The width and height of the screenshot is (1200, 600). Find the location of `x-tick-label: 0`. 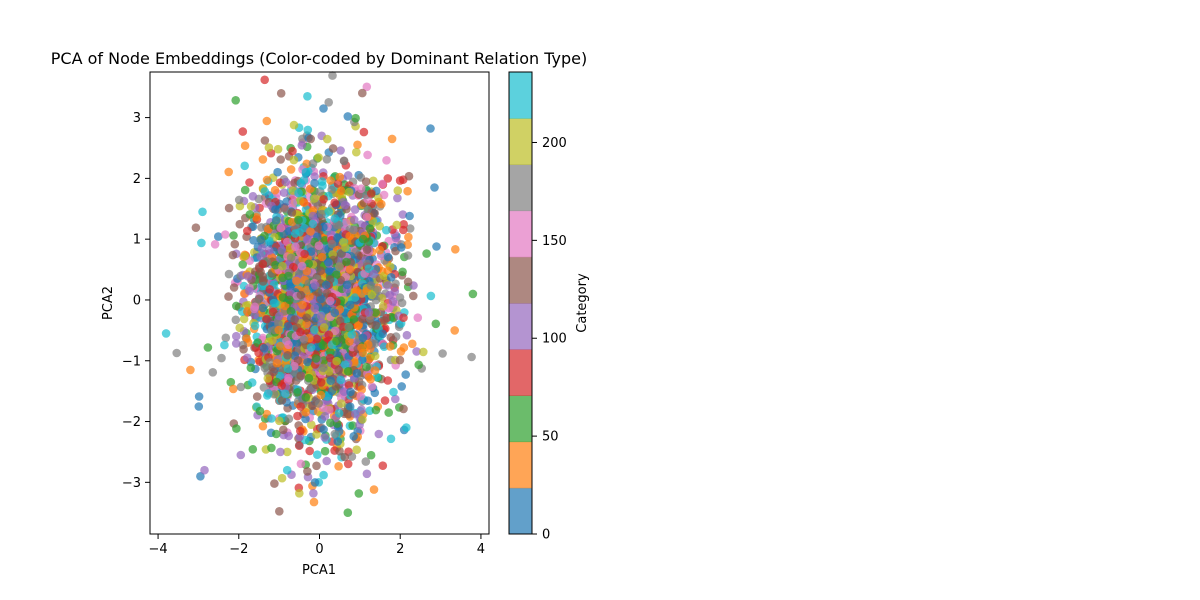

x-tick-label: 0 is located at coordinates (319, 549).